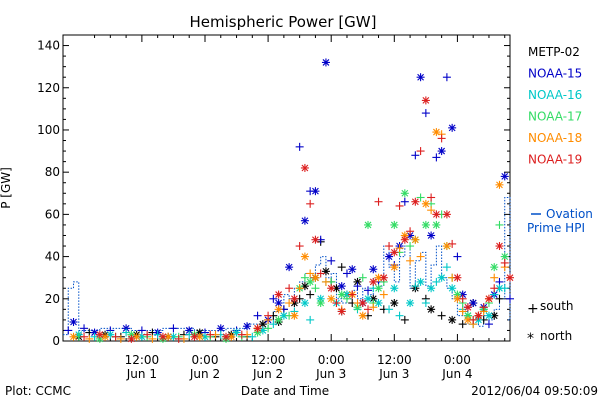 The image size is (600, 400). Describe the element at coordinates (530, 339) in the screenshot. I see `legend-symbol: *` at that location.